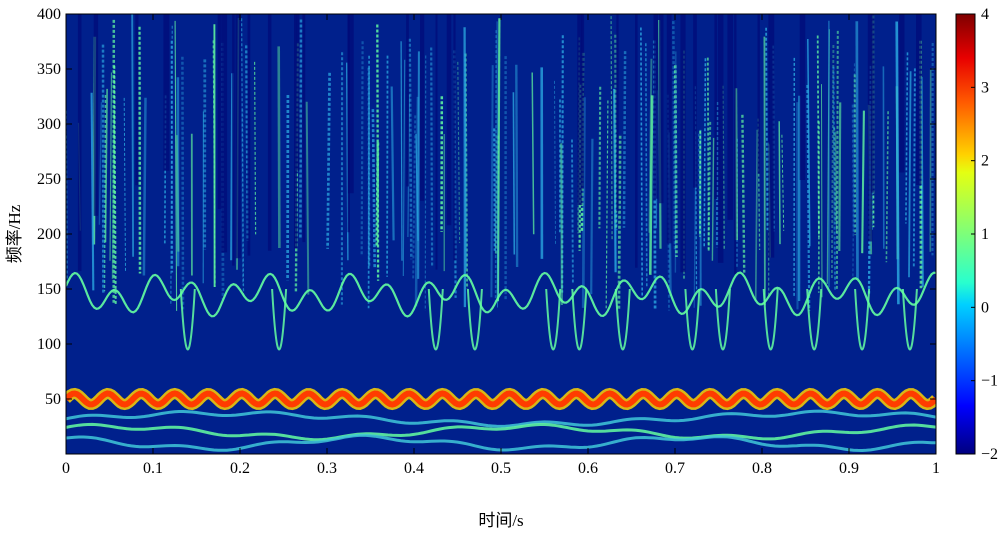 The height and width of the screenshot is (533, 1000). I want to click on y-tick-label: 100, so click(49, 344).